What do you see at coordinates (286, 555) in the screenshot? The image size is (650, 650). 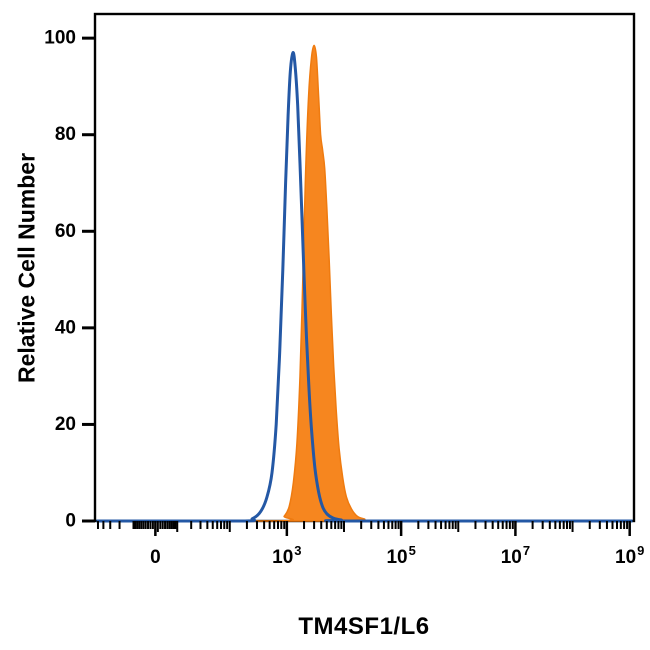 I see `svg-text: 10³` at bounding box center [286, 555].